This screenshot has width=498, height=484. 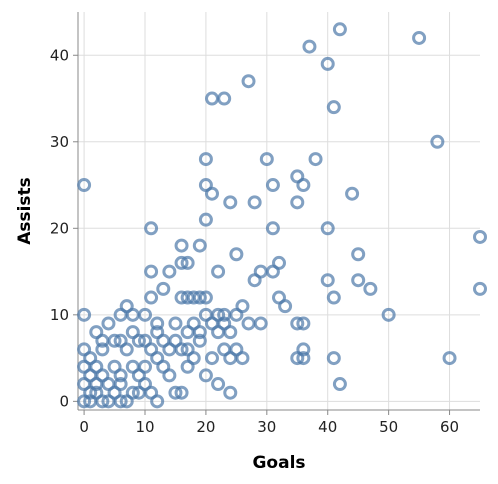 I want to click on x-tick-label: 10, so click(x=144, y=427).